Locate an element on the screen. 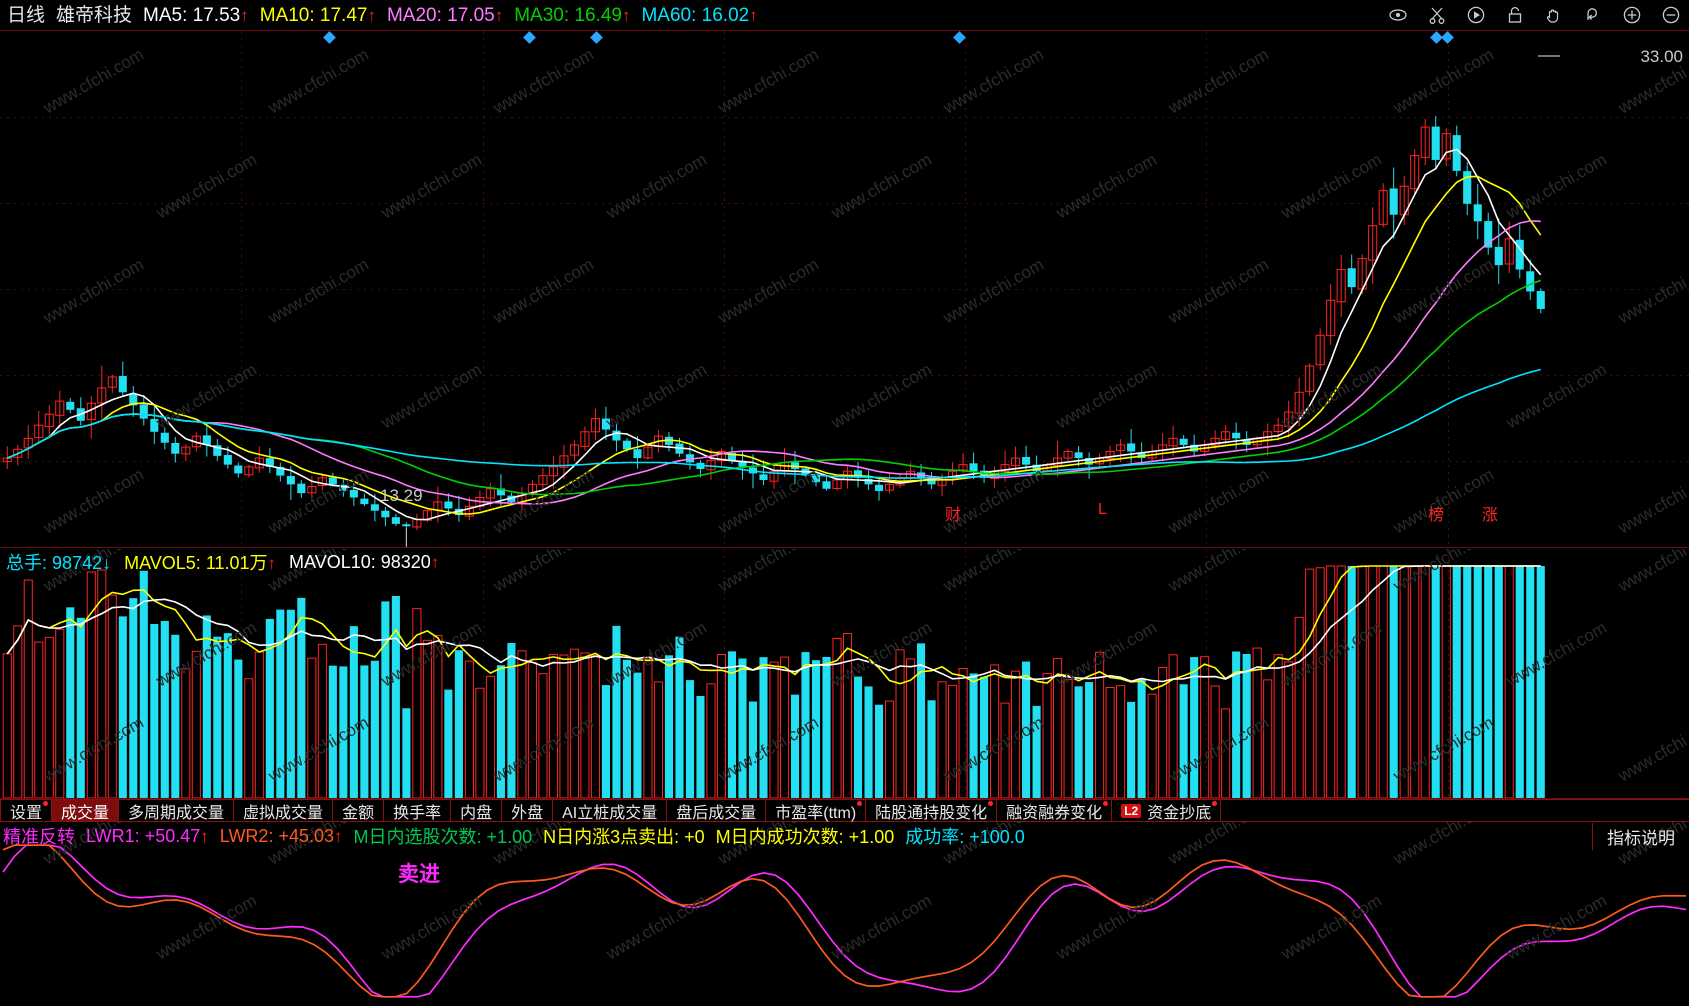  success-rate-readout: 成功率: +100.0 is located at coordinates (965, 836).